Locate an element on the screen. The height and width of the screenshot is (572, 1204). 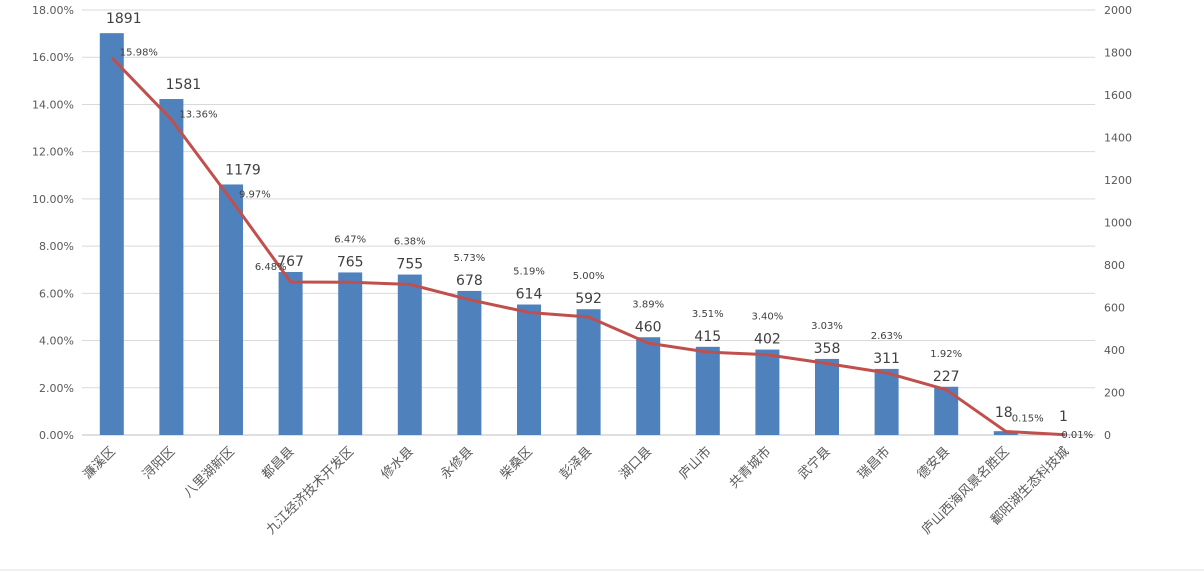
line-value-label: 9.97% is located at coordinates (255, 195).